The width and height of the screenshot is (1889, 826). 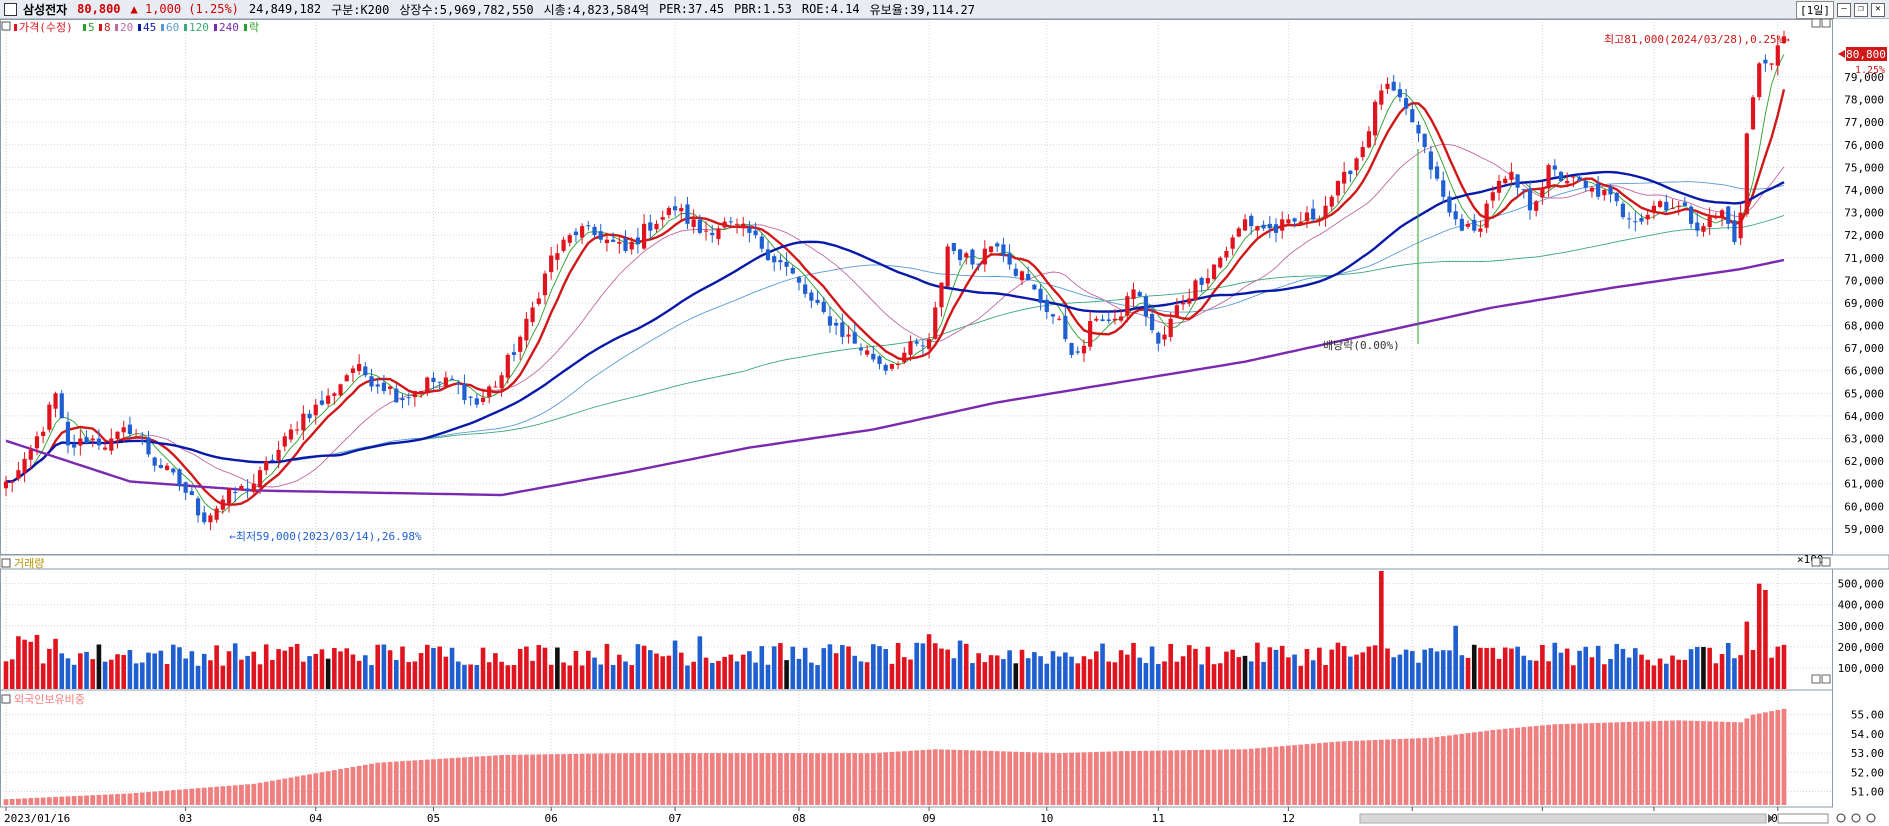 I want to click on panel-controls, so click(x=1821, y=351).